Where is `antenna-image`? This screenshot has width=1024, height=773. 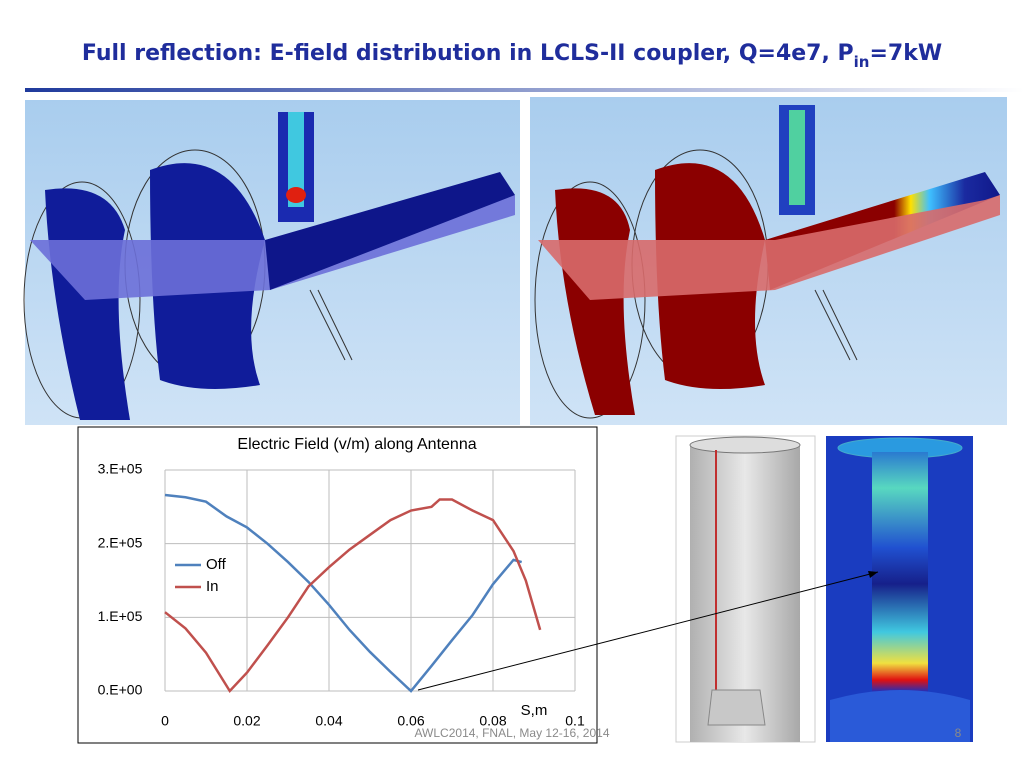 antenna-image is located at coordinates (745, 589).